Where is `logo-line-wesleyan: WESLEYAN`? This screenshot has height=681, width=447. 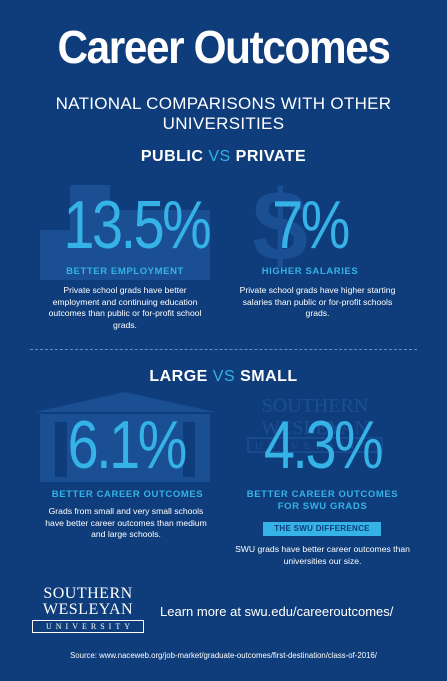 logo-line-wesleyan: WESLEYAN is located at coordinates (88, 609).